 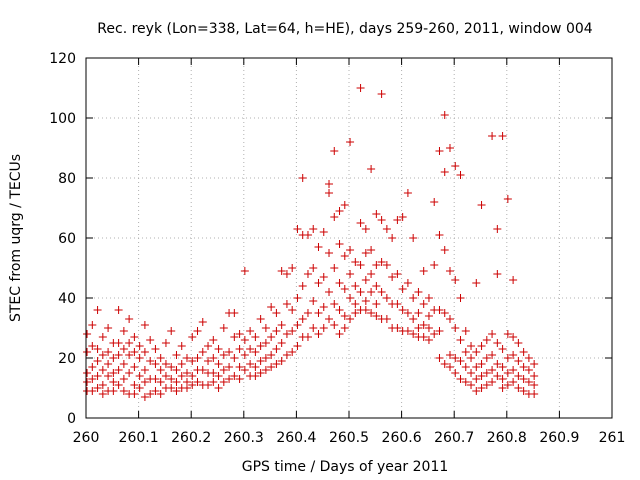 What do you see at coordinates (62, 59) in the screenshot?
I see `y-tick-label: 120` at bounding box center [62, 59].